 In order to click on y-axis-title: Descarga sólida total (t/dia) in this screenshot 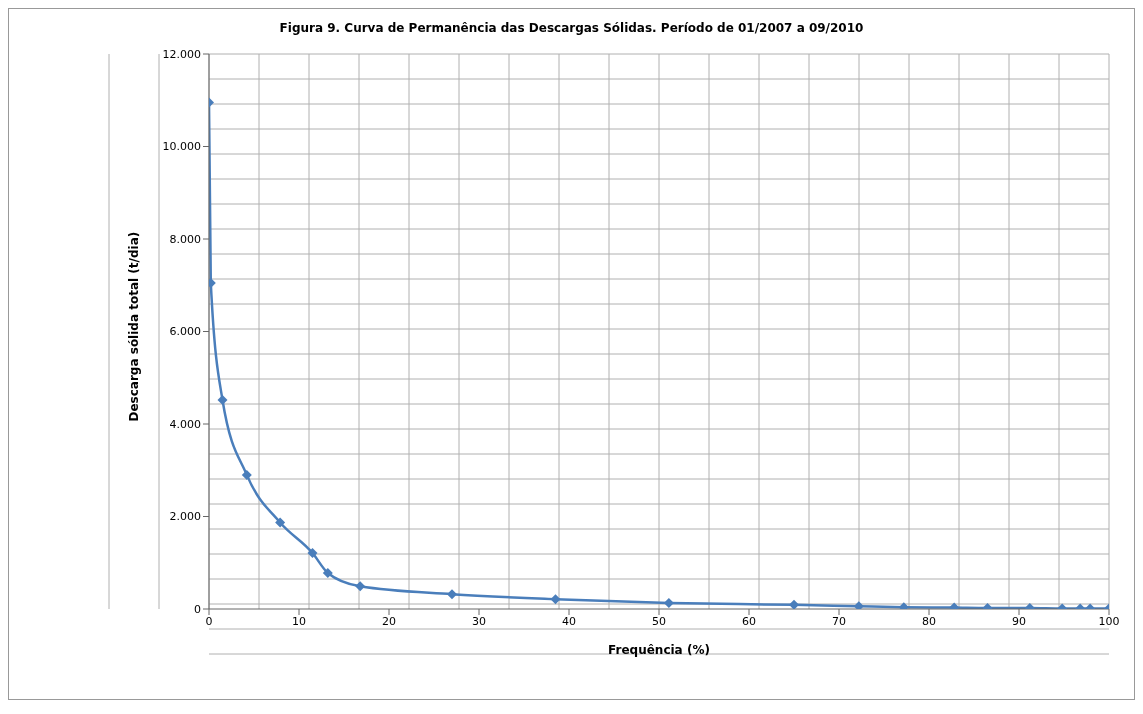, I will do `click(134, 326)`.